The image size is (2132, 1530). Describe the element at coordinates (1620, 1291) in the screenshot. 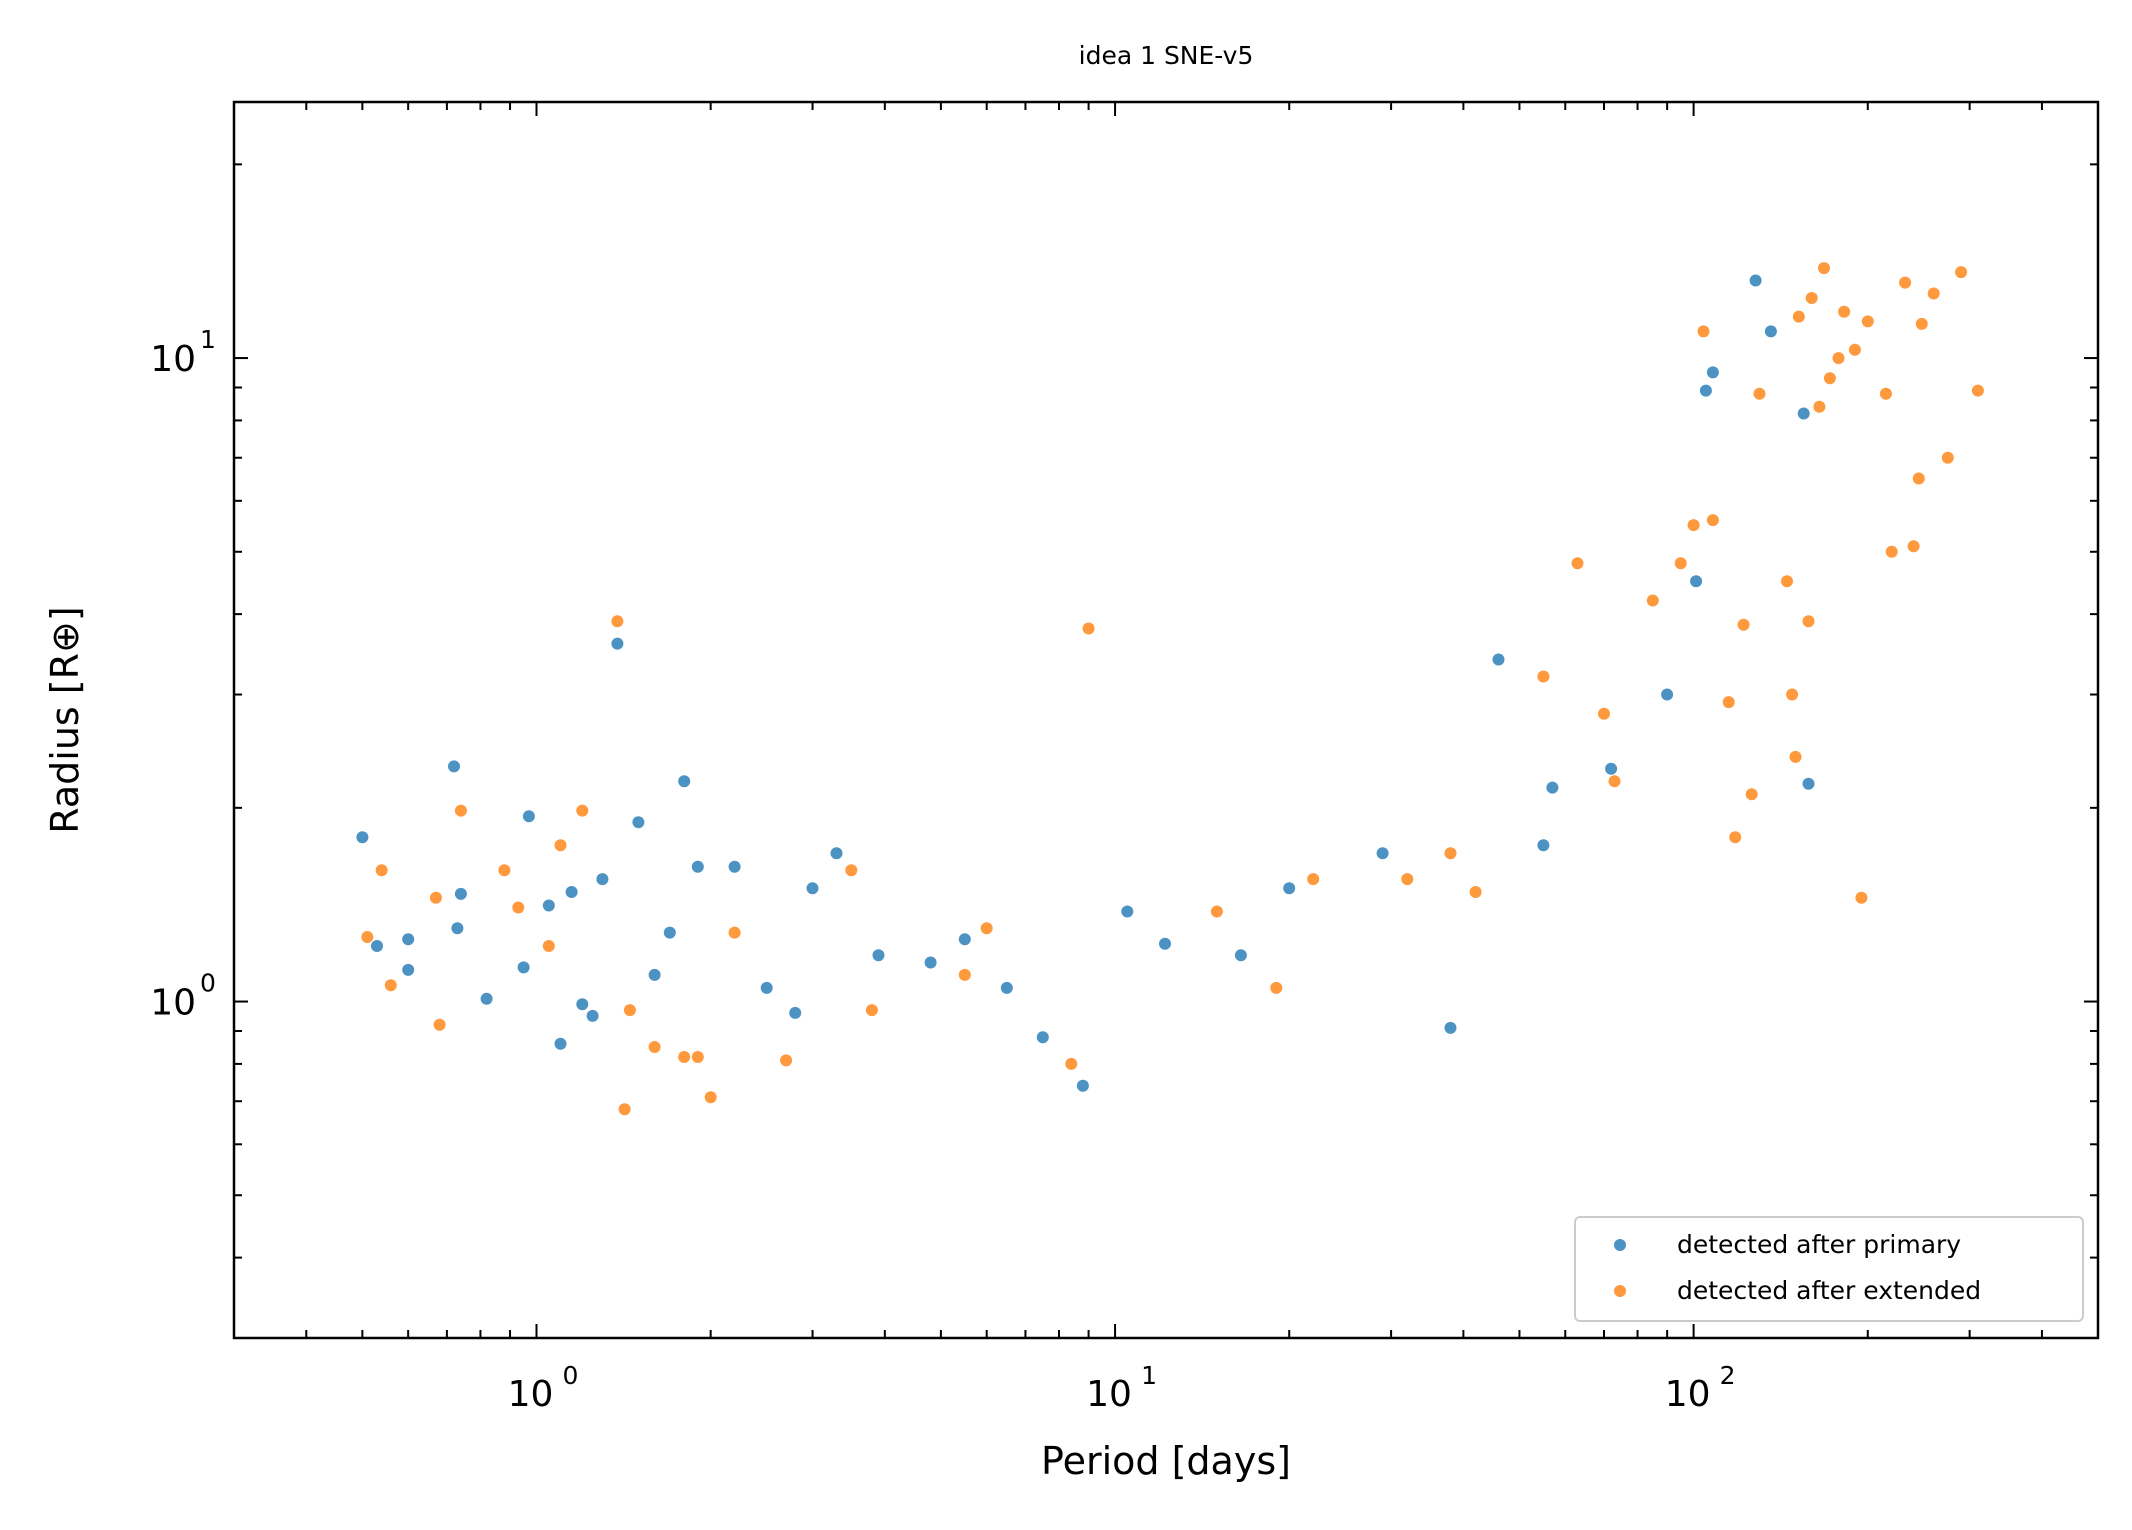

I see `legend-marker-extended` at that location.